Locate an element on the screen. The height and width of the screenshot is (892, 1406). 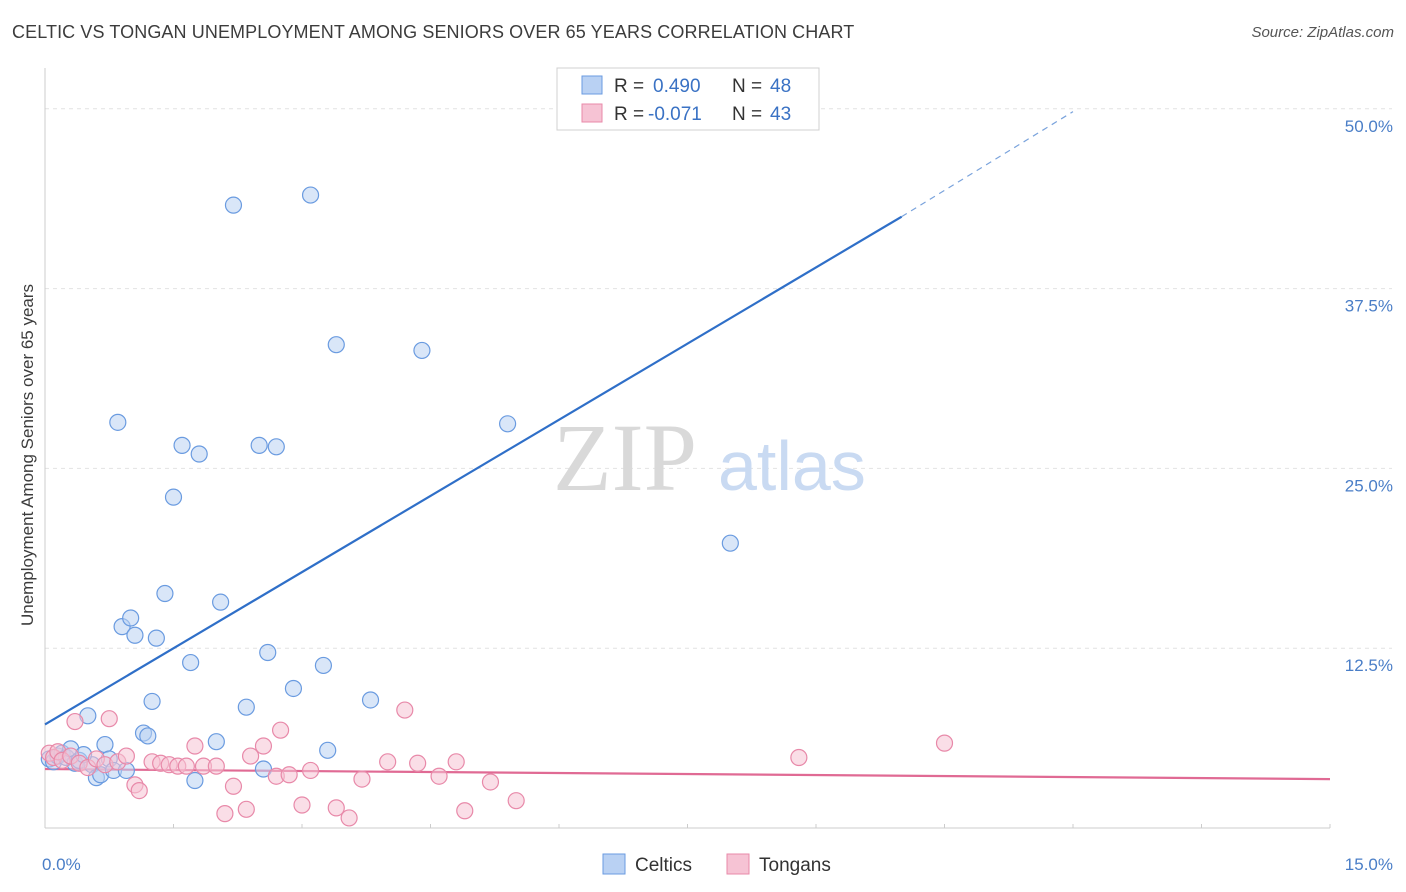
y-tick-label: 37.5% is located at coordinates (1369, 306).